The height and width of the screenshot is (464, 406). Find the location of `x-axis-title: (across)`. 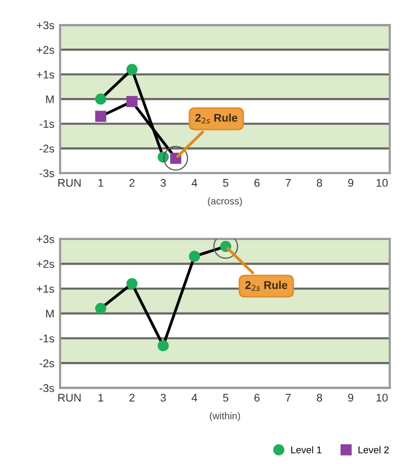

x-axis-title: (across) is located at coordinates (225, 201).